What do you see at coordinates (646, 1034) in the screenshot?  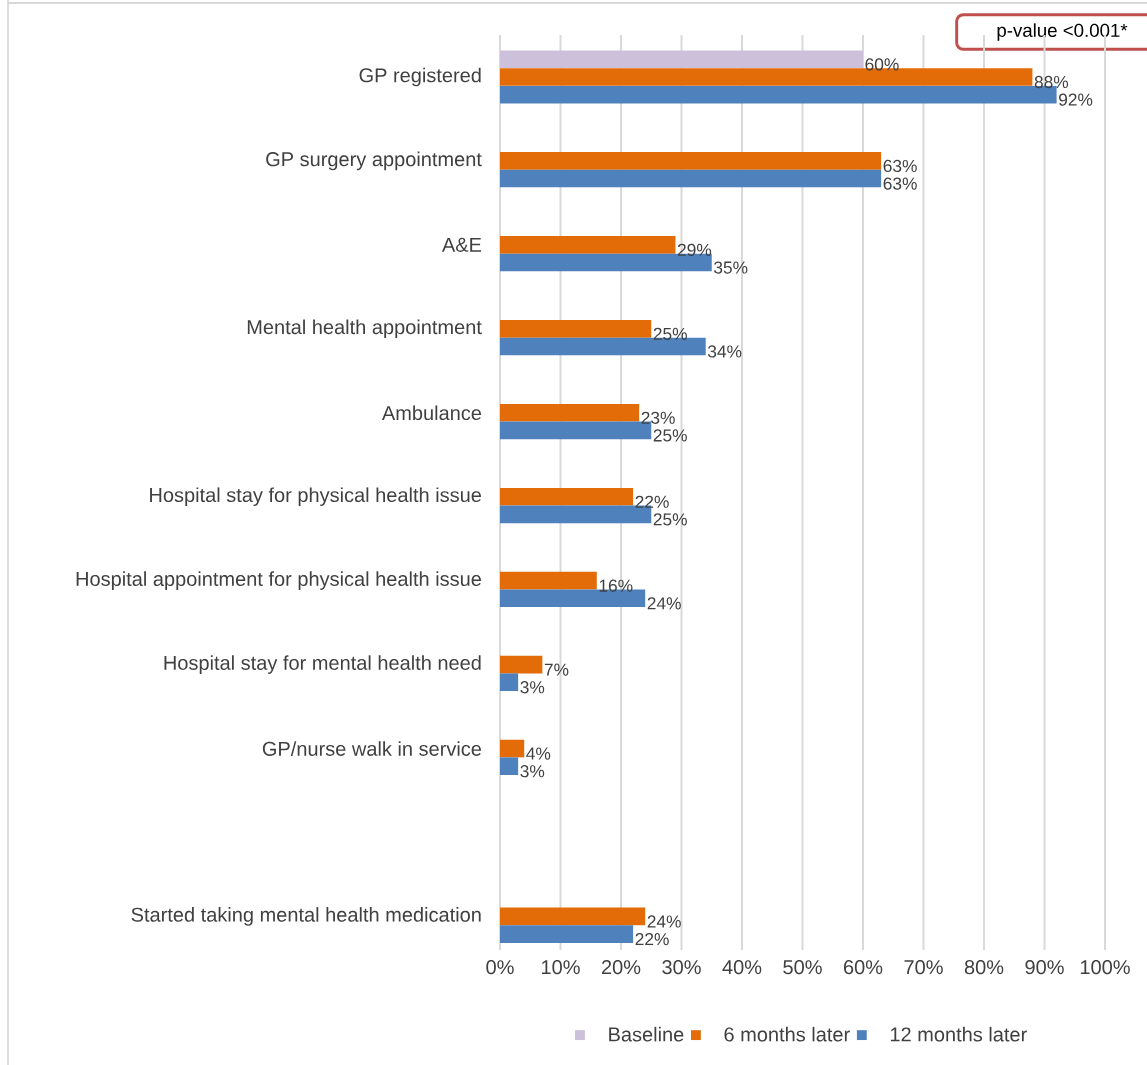 I see `legend-label: Baseline` at bounding box center [646, 1034].